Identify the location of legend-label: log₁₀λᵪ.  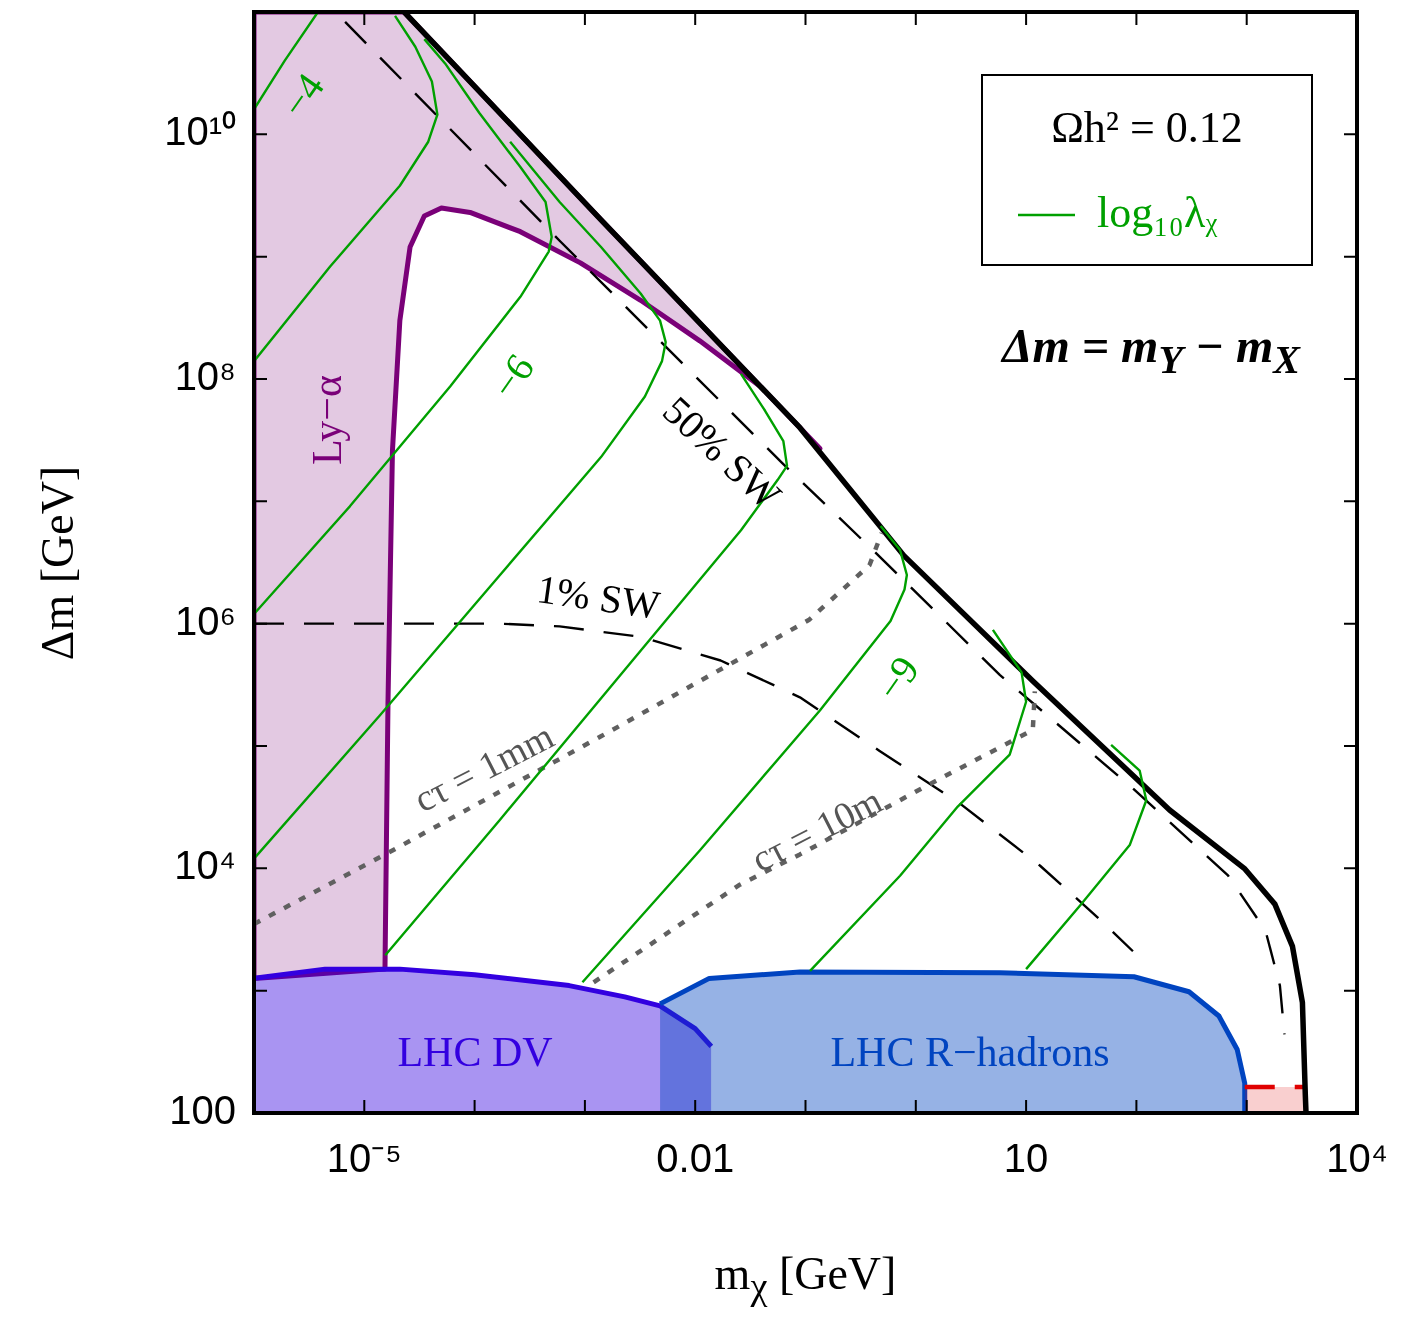
(1158, 212).